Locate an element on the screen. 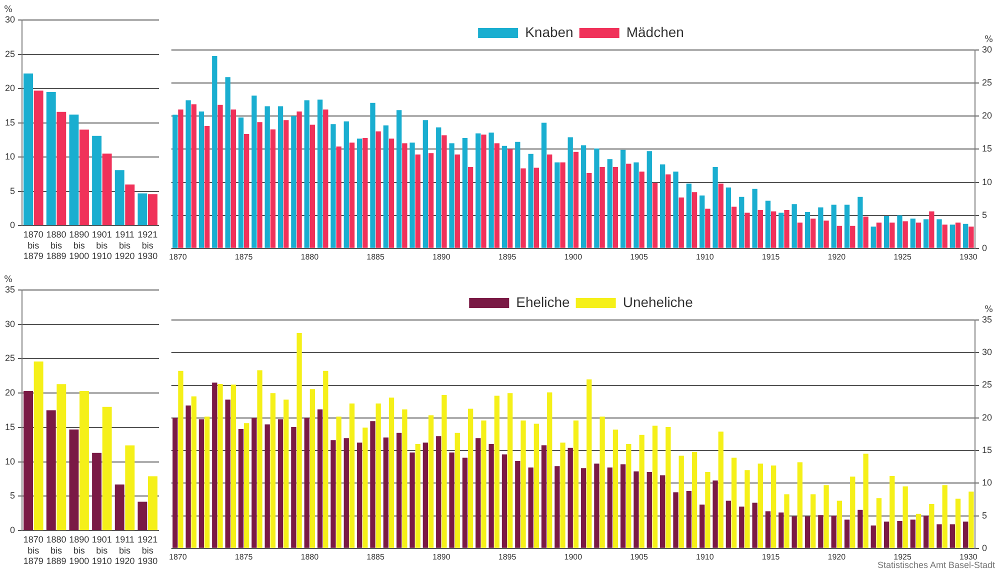  y-tick-label: 30 is located at coordinates (987, 352).